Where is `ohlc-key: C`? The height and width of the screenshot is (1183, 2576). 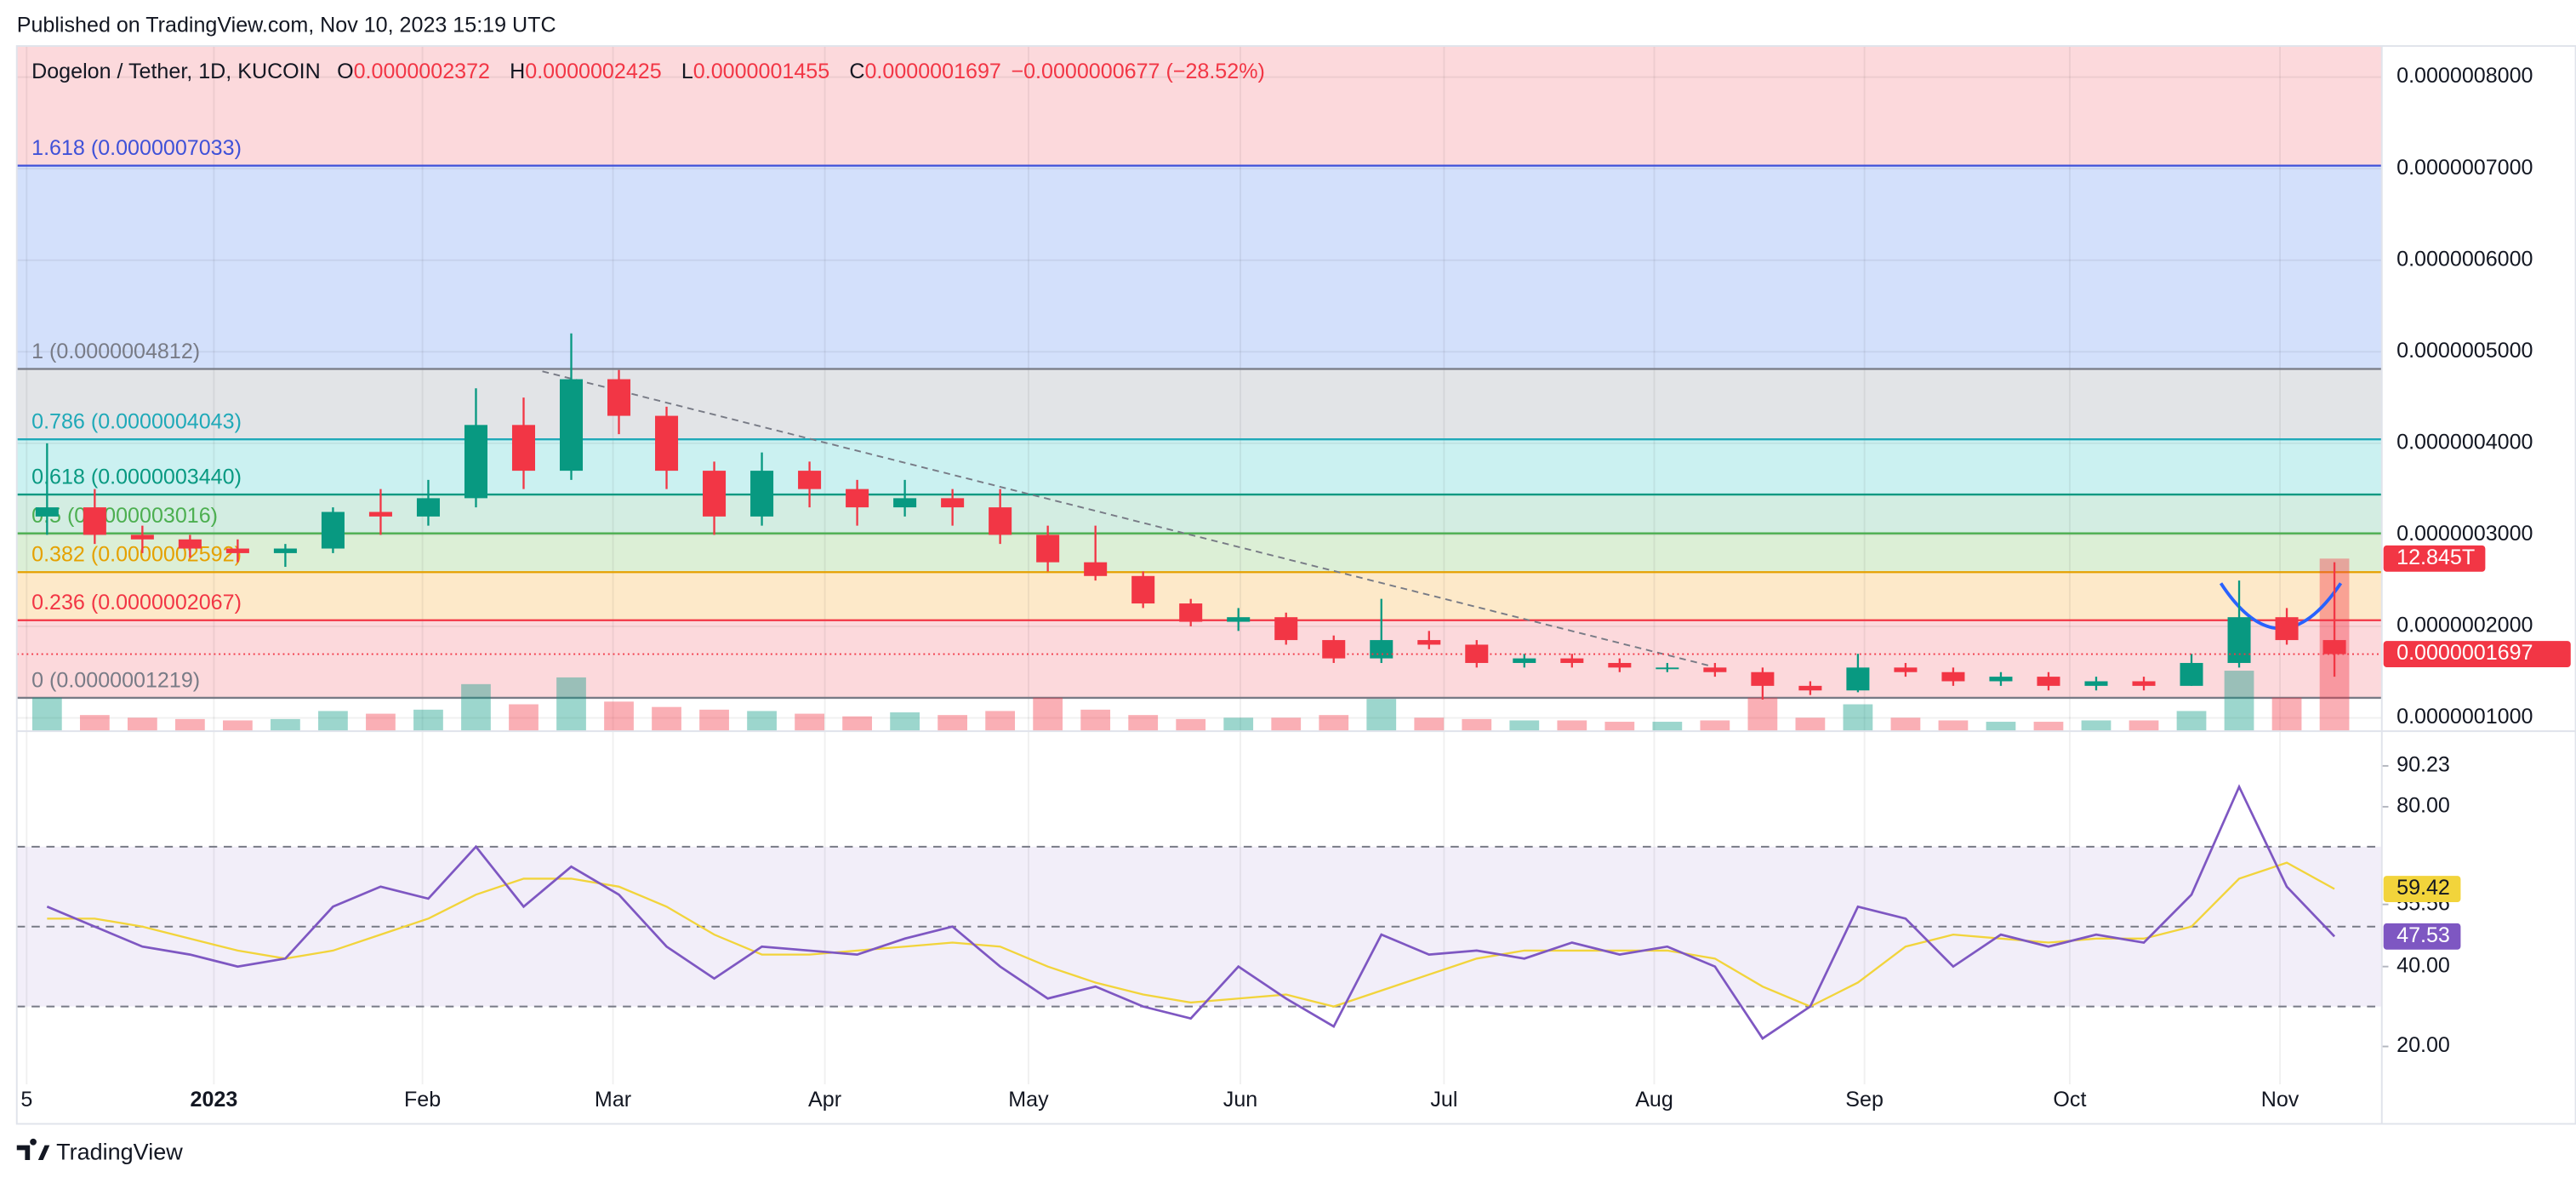 ohlc-key: C is located at coordinates (857, 71).